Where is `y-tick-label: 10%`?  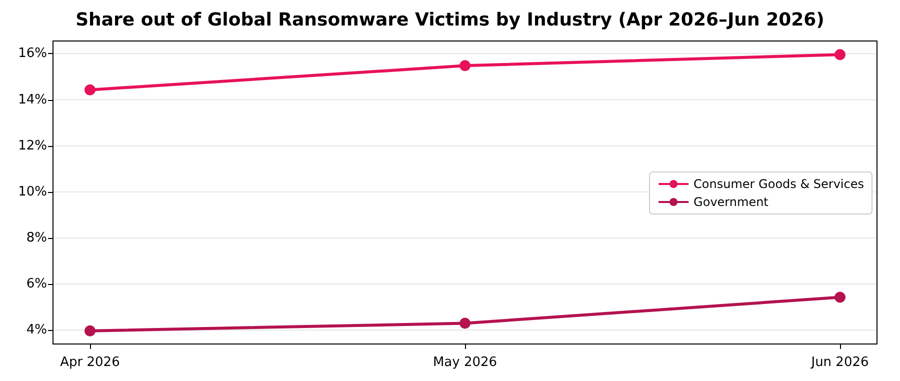
y-tick-label: 10% is located at coordinates (32, 192).